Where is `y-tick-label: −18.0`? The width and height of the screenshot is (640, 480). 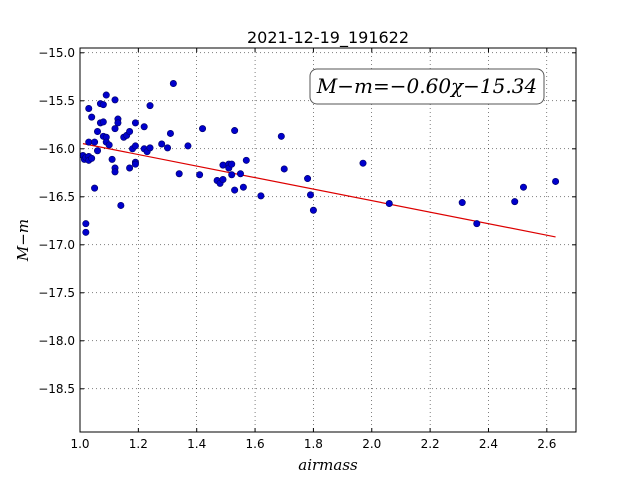
y-tick-label: −18.0 is located at coordinates (56, 341).